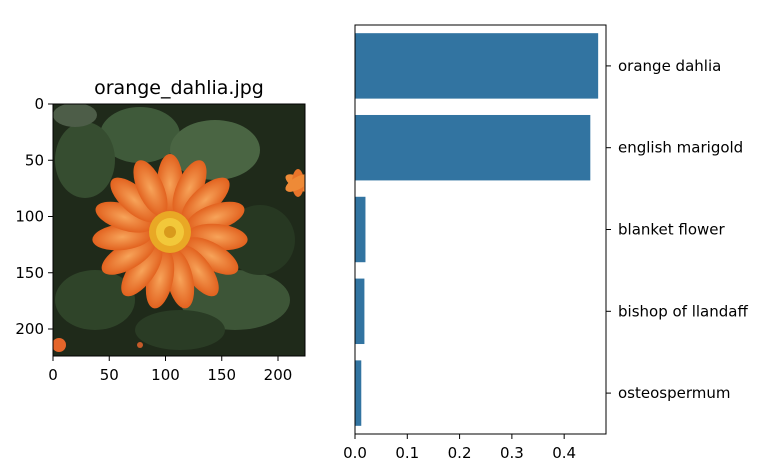 The image size is (768, 470). I want to click on image-y-ticks: 0 50 100 150 200, so click(34, 216).